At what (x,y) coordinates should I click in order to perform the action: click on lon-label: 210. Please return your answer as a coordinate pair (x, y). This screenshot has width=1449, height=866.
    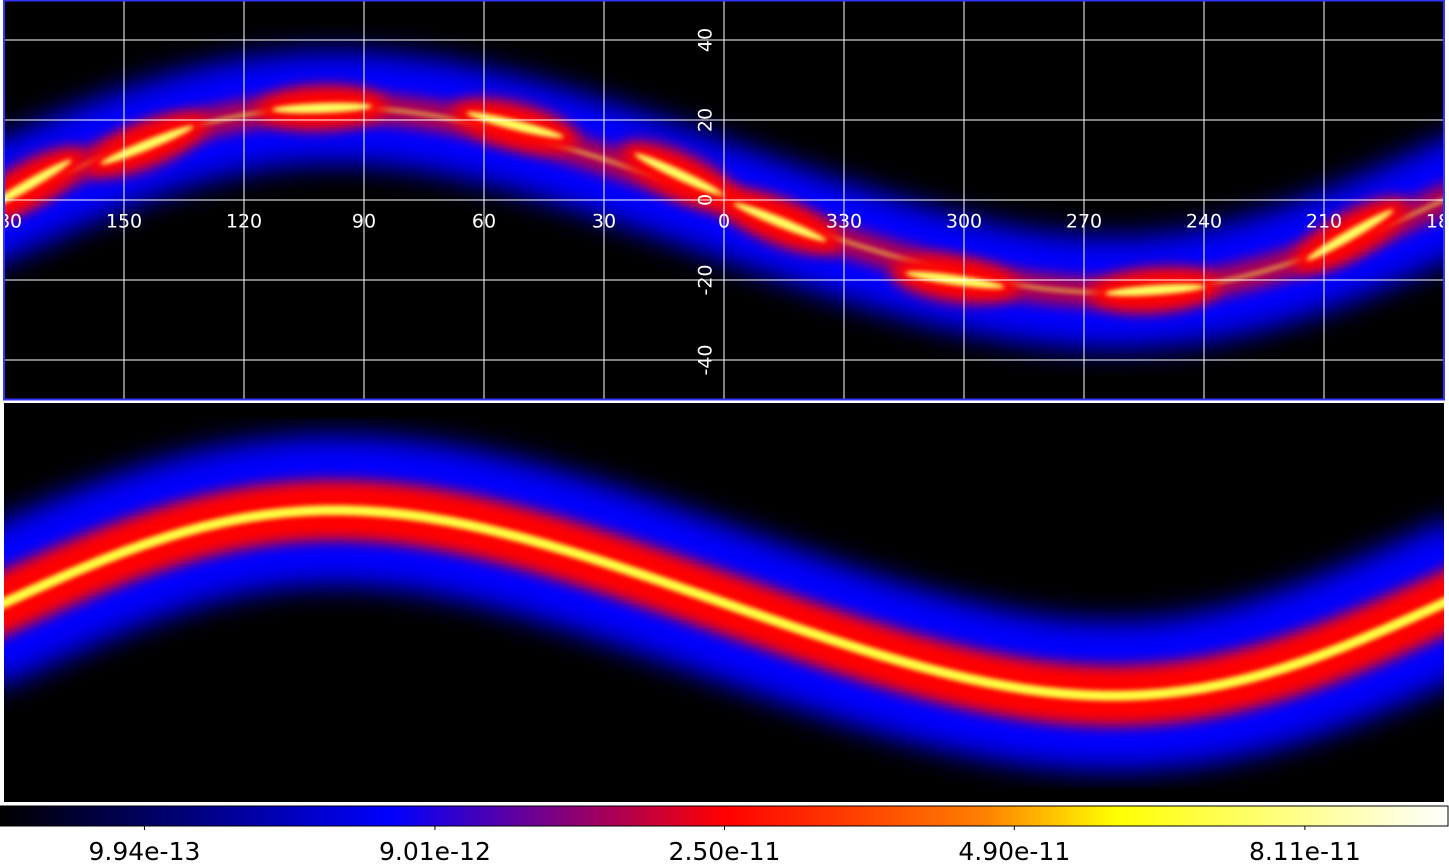
    Looking at the image, I should click on (1324, 222).